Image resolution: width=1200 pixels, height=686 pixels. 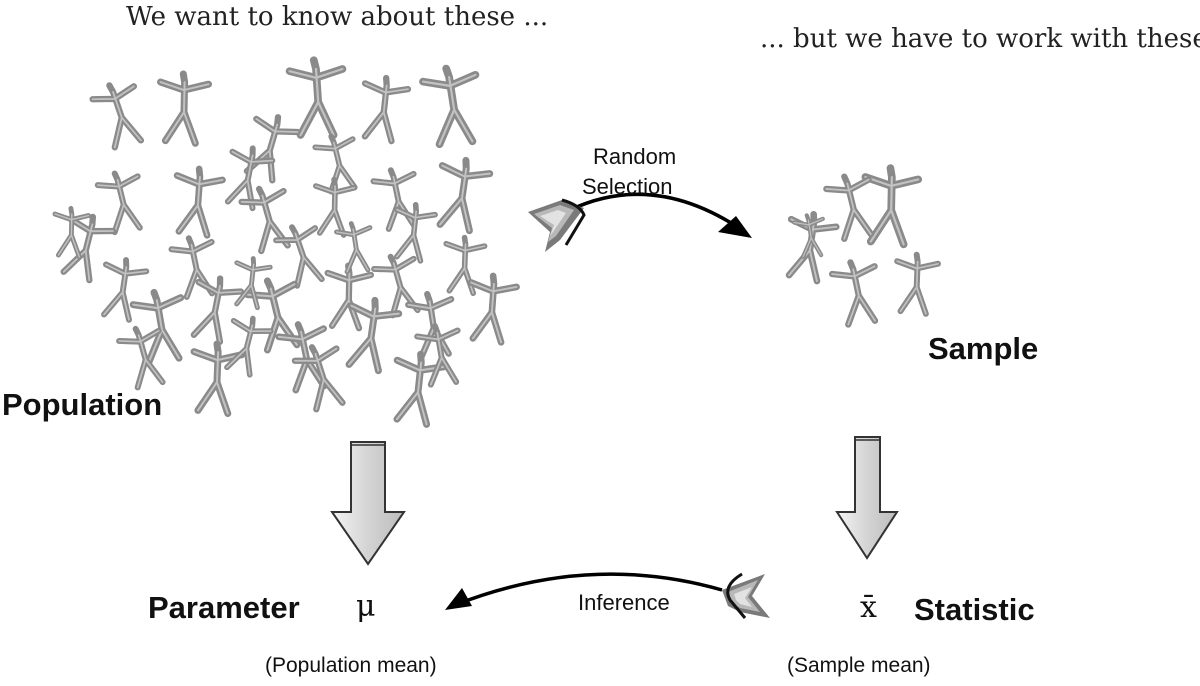 I want to click on parameter-label: Parameter, so click(x=224, y=607).